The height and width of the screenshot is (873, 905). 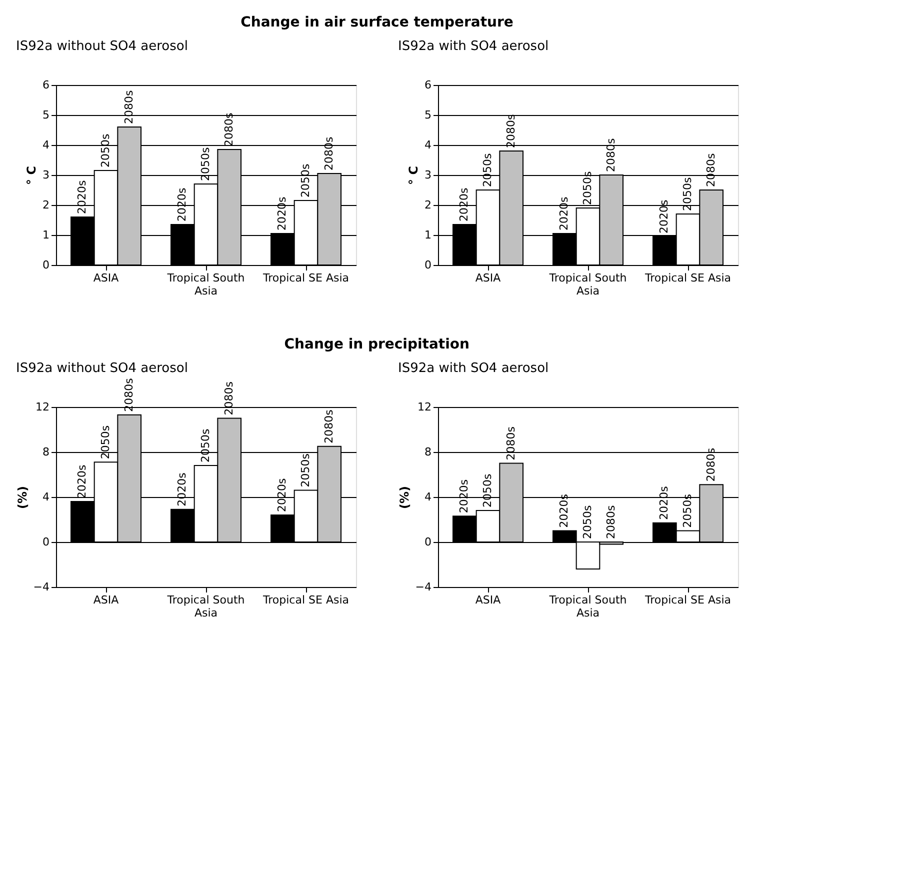 I want to click on chart-title: Change in air surface temperature, so click(x=377, y=22).